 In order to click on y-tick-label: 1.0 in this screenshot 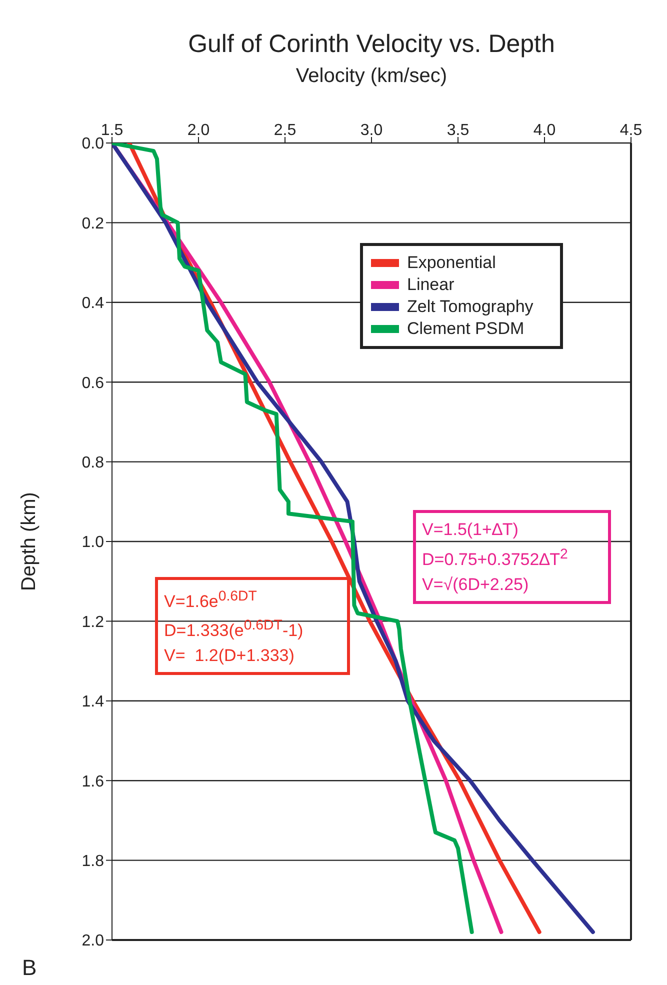, I will do `click(93, 543)`.